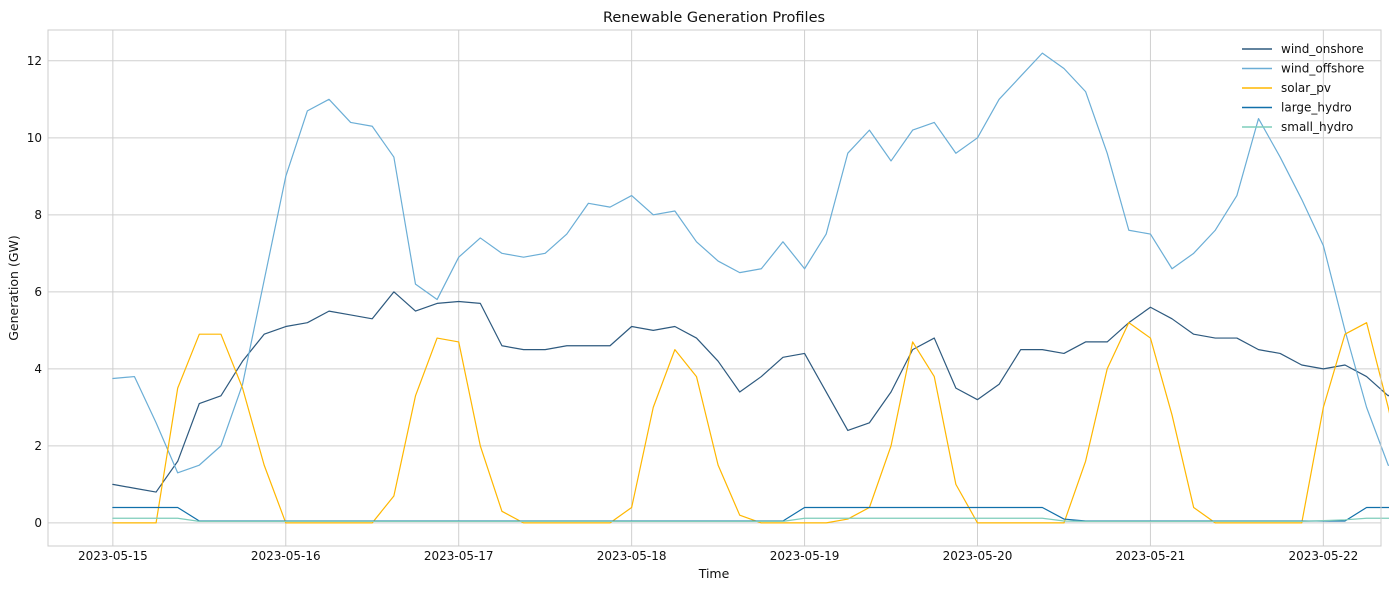 The image size is (1389, 590). I want to click on x-tick-label: 2023-05-19, so click(805, 556).